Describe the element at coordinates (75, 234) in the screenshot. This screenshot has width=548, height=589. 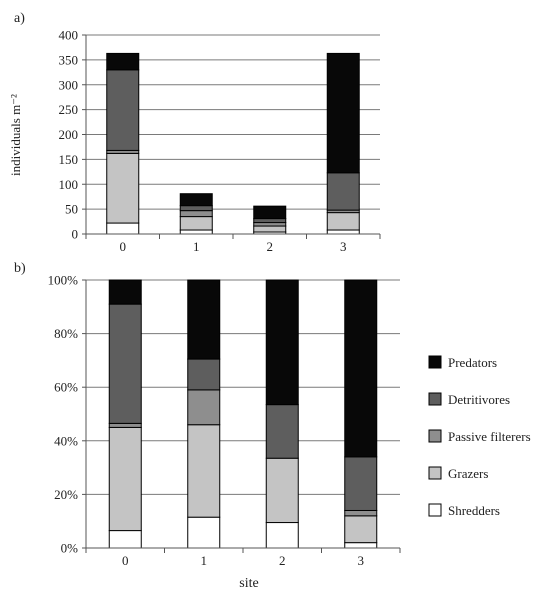
I see `a-y-tick-label: 0` at that location.